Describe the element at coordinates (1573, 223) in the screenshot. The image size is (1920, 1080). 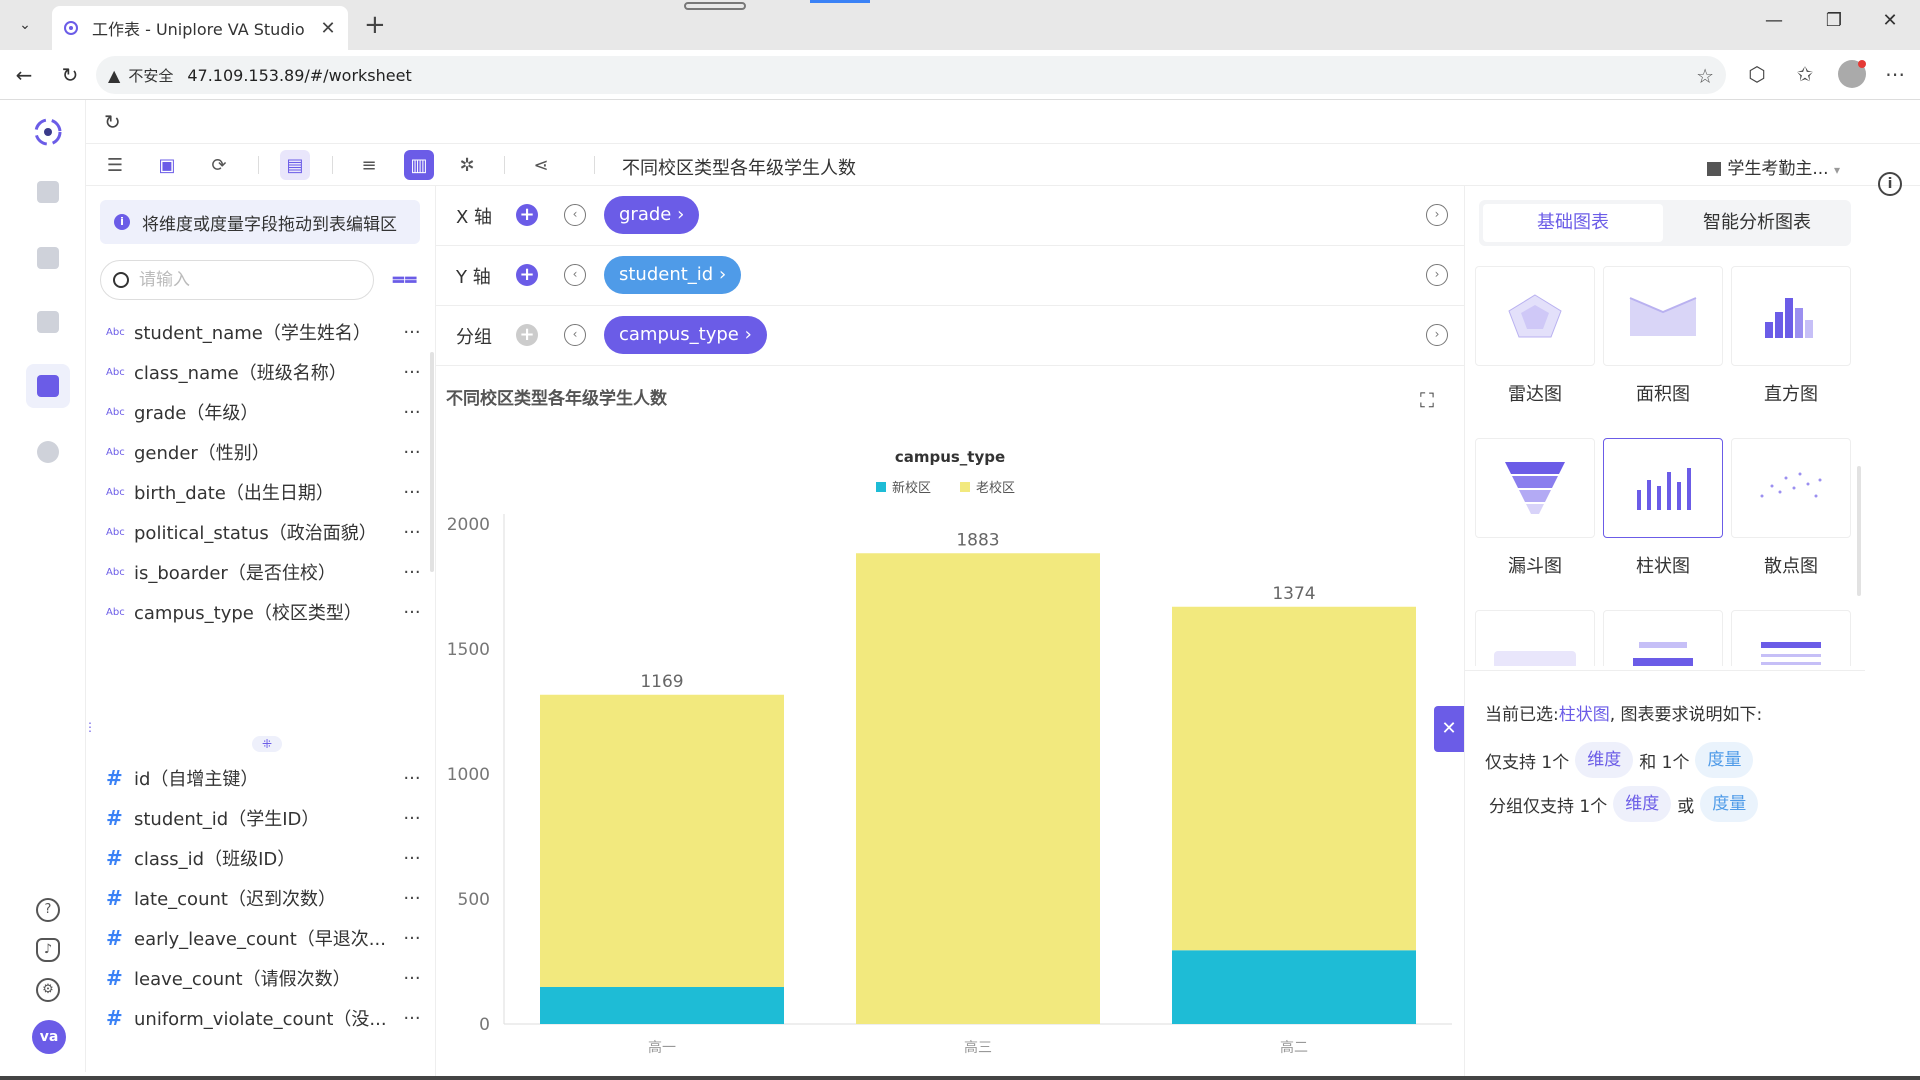
I see `tab-basic-charts: 基础图表` at that location.